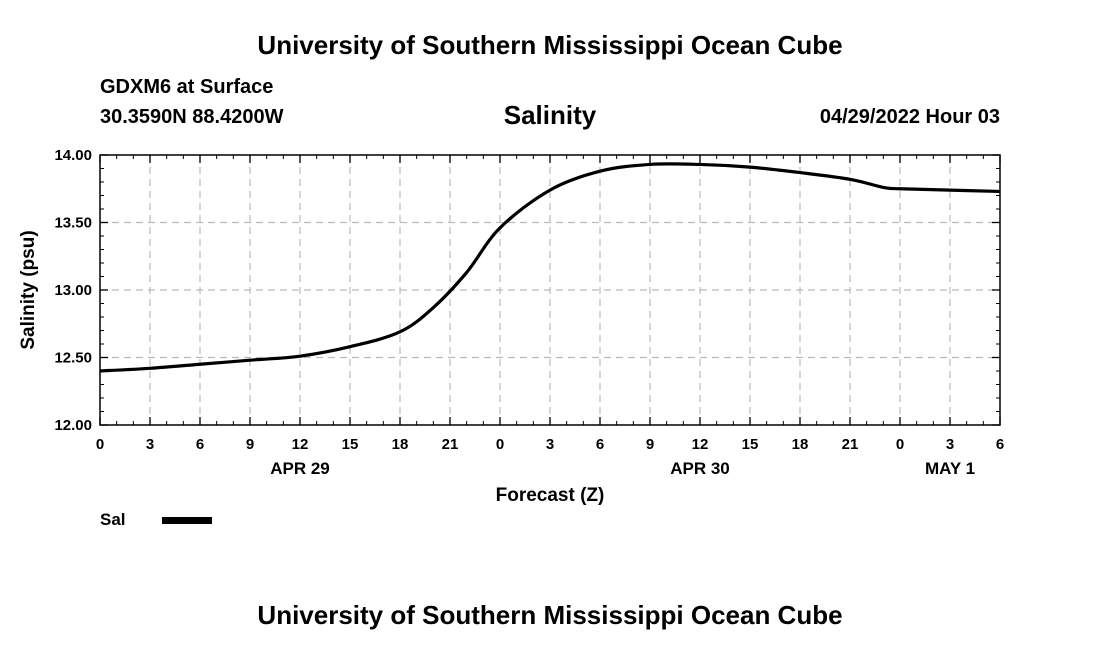 This screenshot has height=650, width=1100. What do you see at coordinates (550, 115) in the screenshot?
I see `chart-title: Salinity` at bounding box center [550, 115].